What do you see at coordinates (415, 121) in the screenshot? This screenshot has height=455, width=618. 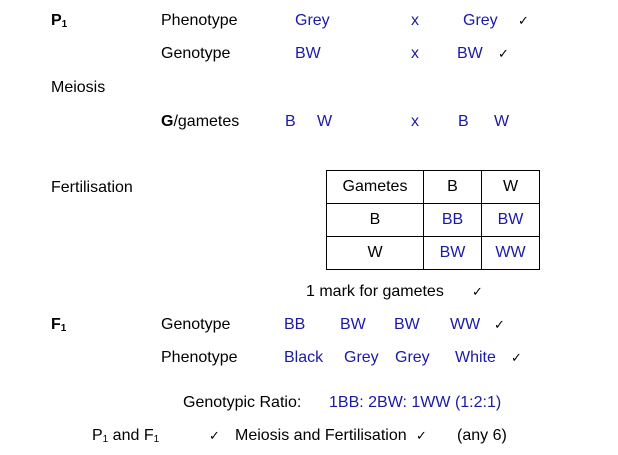 I see `gametes-cross: x` at bounding box center [415, 121].